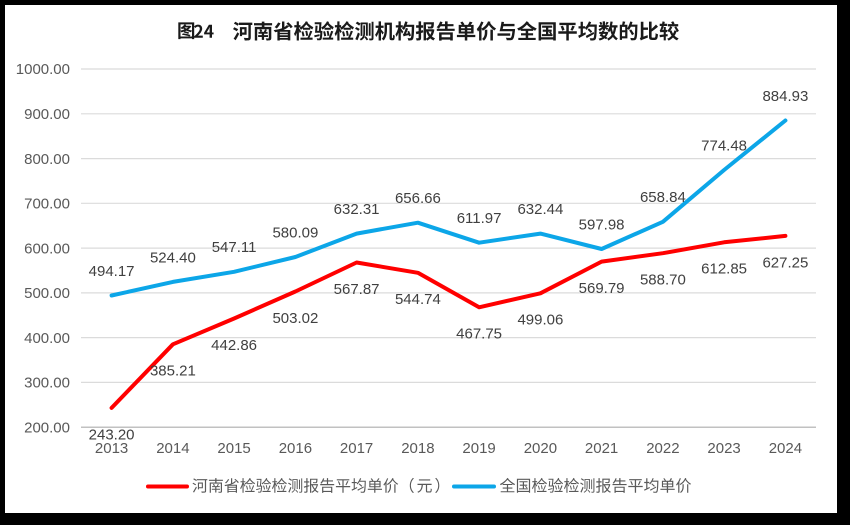 The width and height of the screenshot is (850, 530). Describe the element at coordinates (785, 448) in the screenshot. I see `svg-text: 2024` at that location.